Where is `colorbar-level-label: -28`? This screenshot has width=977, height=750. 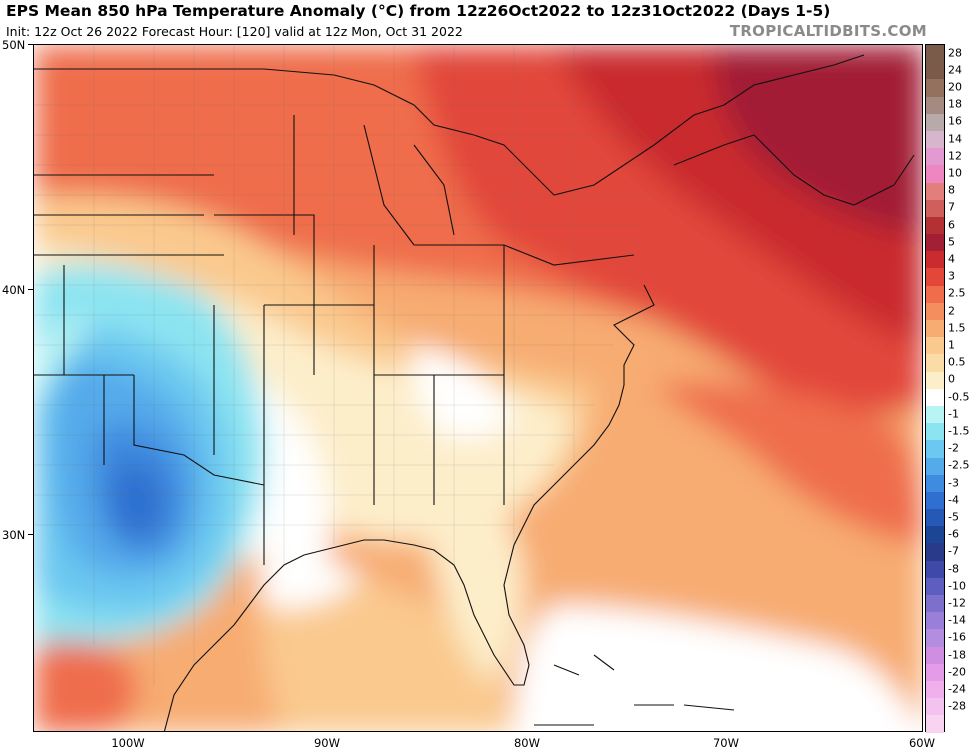 colorbar-level-label: -28 is located at coordinates (957, 706).